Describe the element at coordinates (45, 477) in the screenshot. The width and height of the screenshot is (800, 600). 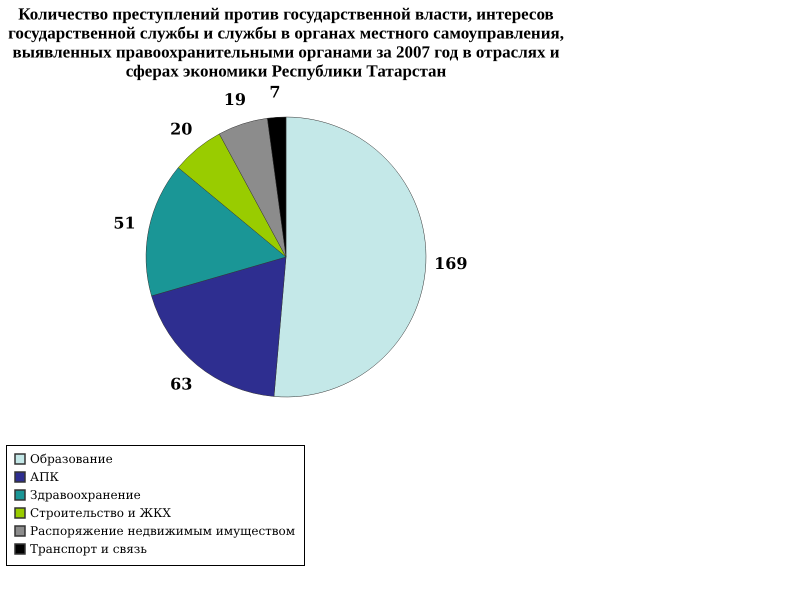
I see `legend-label: АПК` at that location.